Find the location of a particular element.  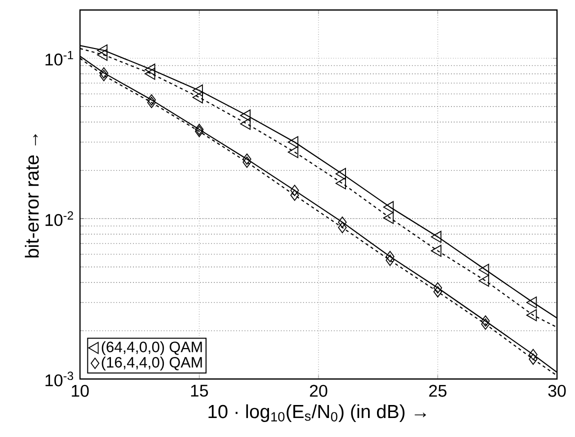

y-axis-title: bit-error rate → is located at coordinates (31, 196).